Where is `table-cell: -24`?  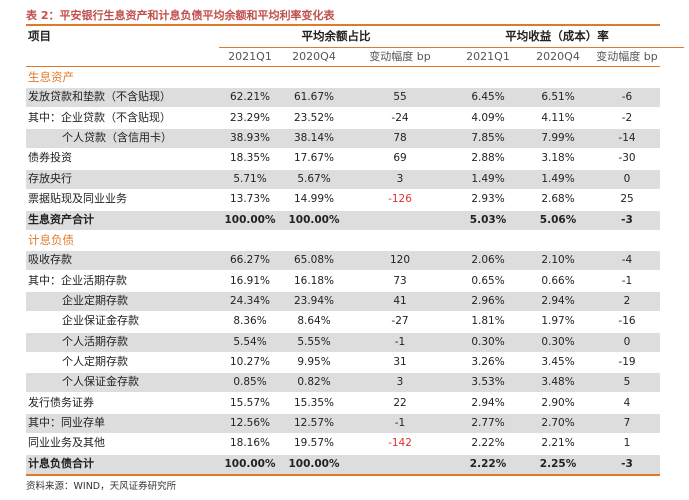
table-cell: -24 is located at coordinates (400, 117).